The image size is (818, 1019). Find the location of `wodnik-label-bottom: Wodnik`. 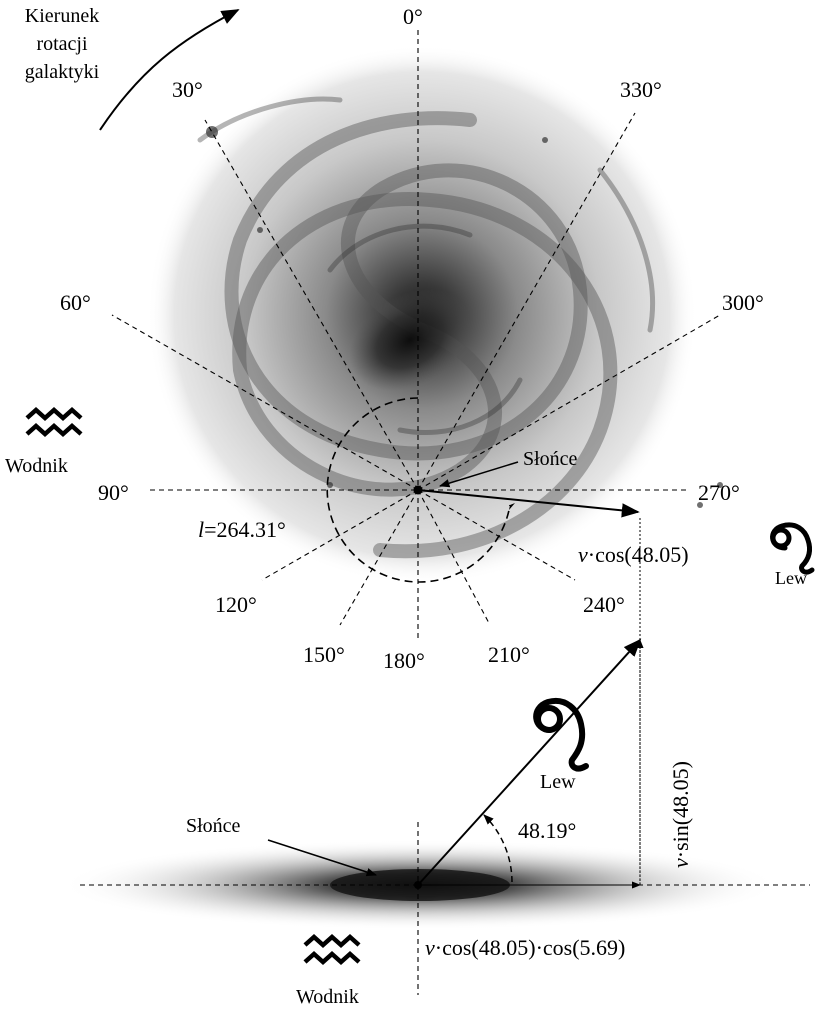

wodnik-label-bottom: Wodnik is located at coordinates (327, 997).